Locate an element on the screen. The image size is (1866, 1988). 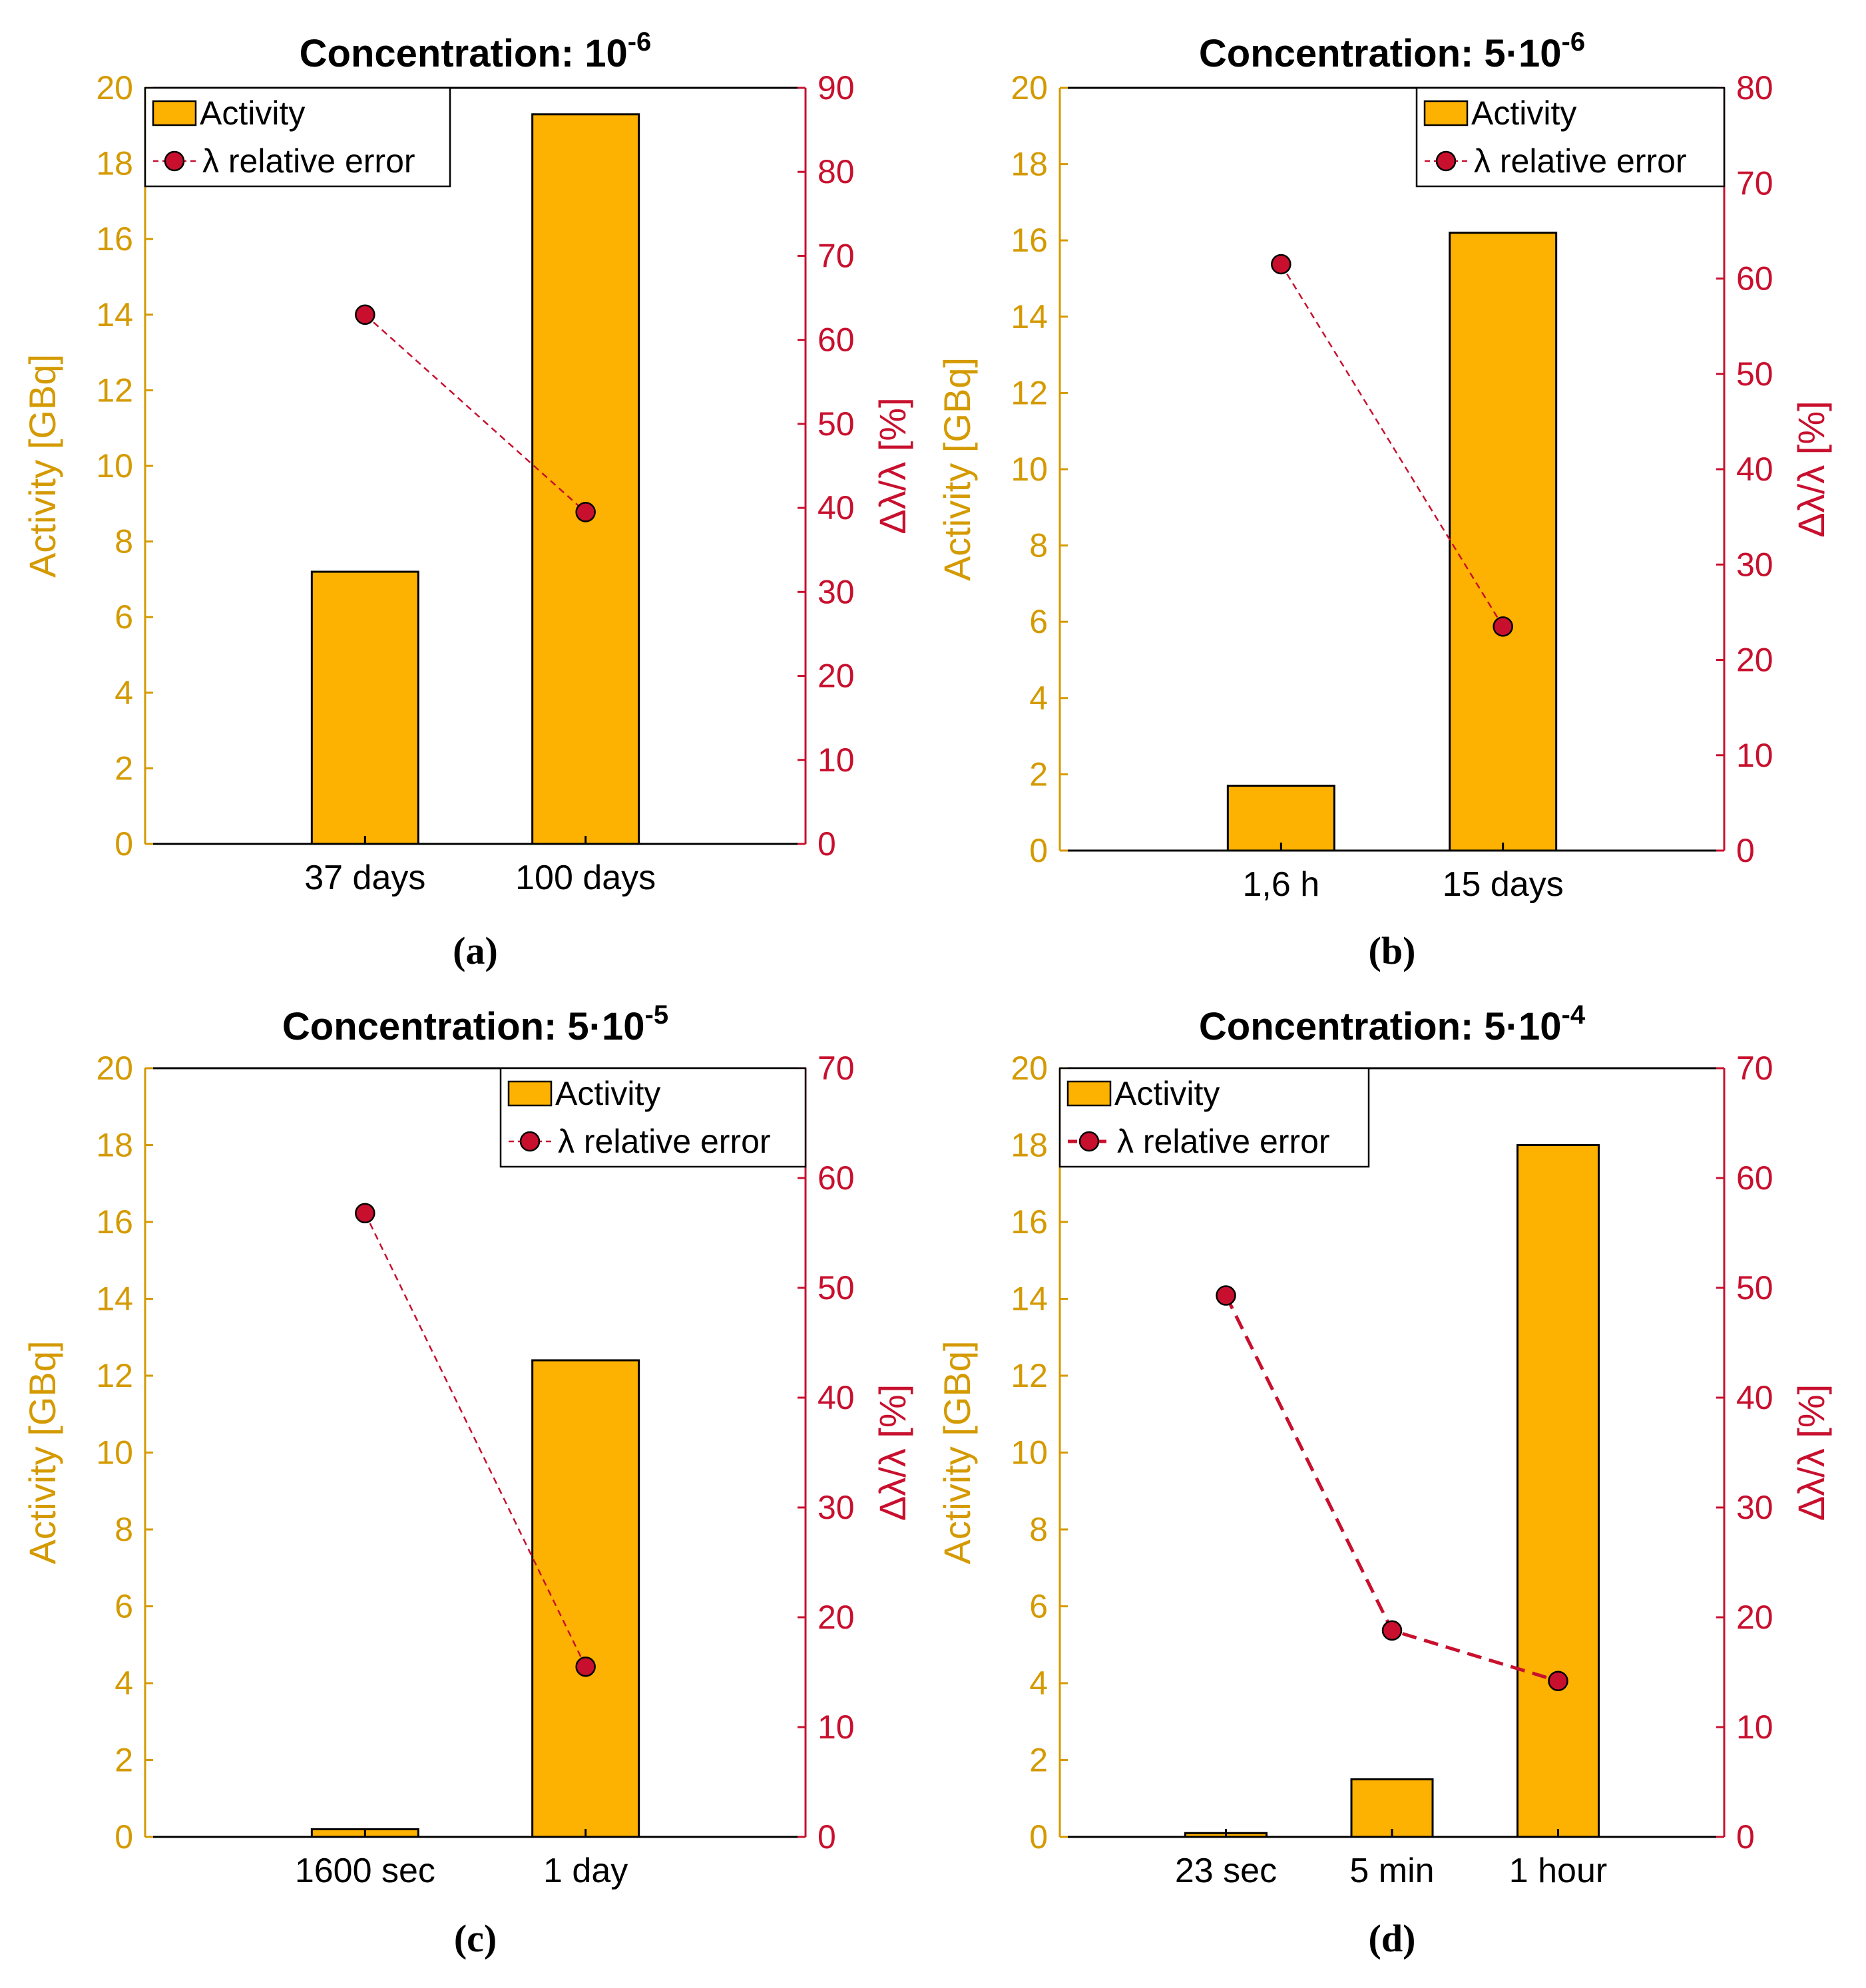
x-tick-label: 37 days is located at coordinates (364, 878).